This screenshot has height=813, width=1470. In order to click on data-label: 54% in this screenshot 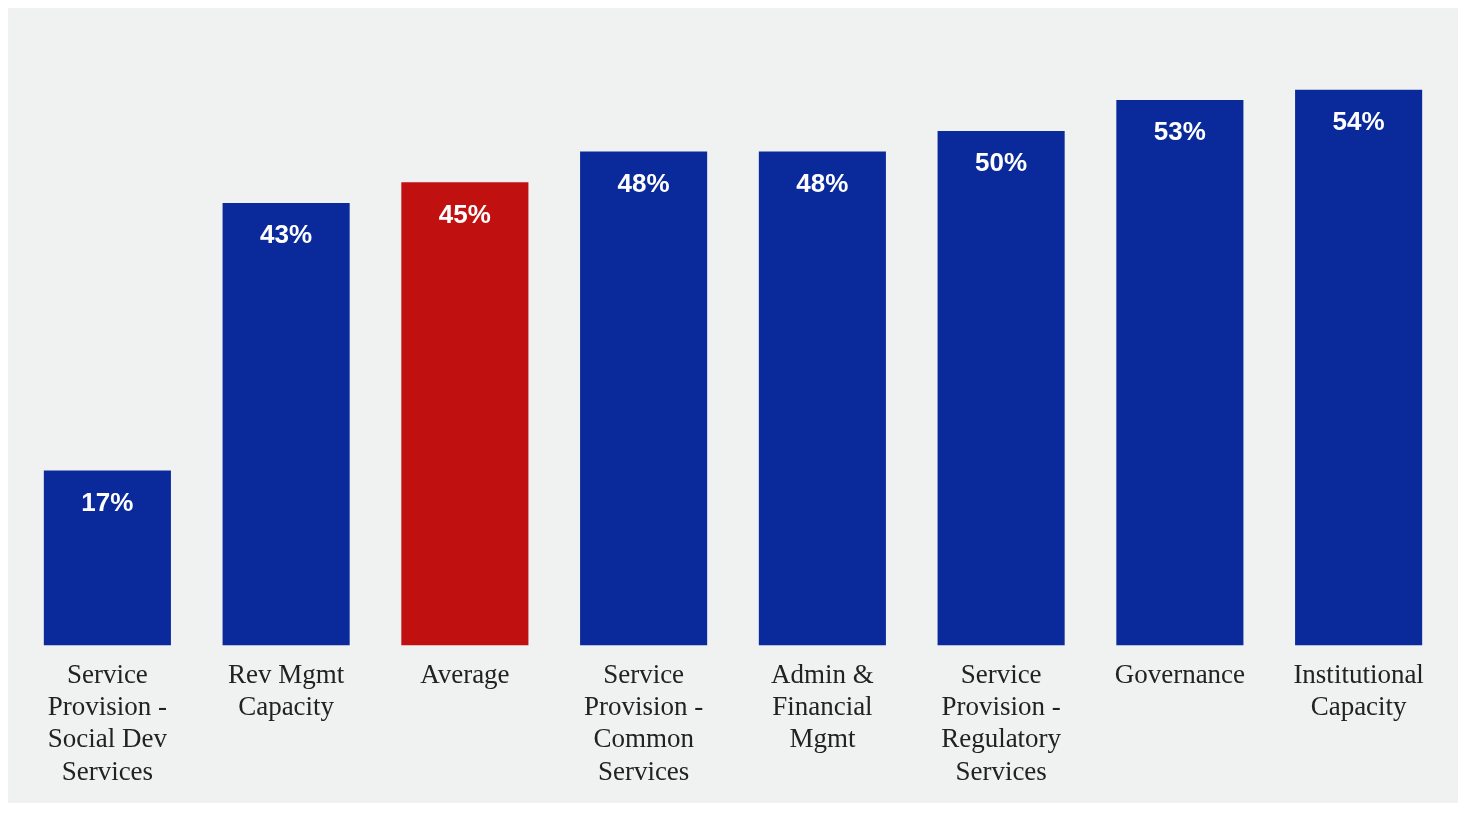, I will do `click(1358, 120)`.